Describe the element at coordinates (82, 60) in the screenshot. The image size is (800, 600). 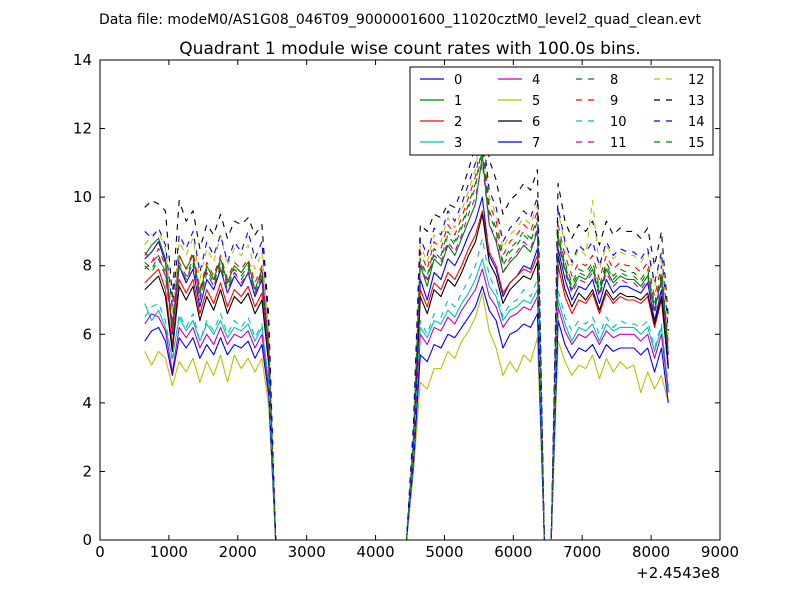
I see `y-tick-label: 14` at that location.